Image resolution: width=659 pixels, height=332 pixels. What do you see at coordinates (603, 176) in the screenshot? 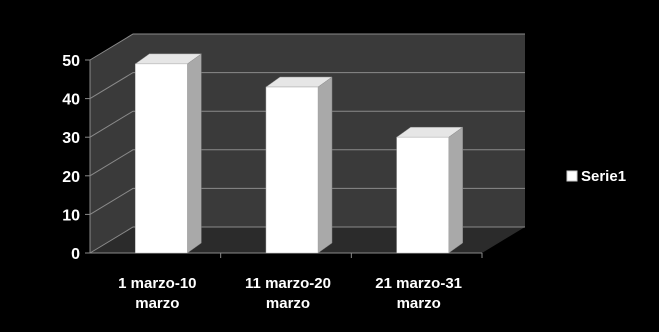
I see `legend-label-serie1: Serie1` at bounding box center [603, 176].